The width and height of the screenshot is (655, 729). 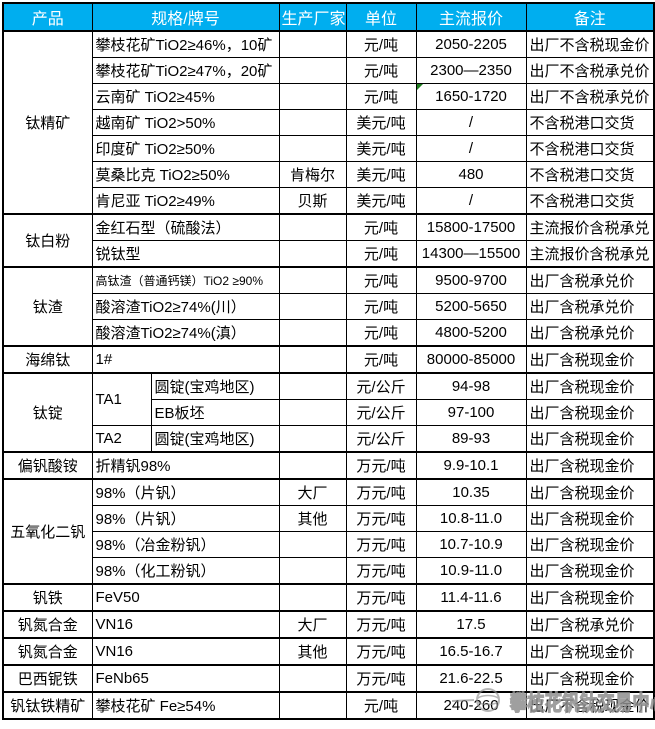 What do you see at coordinates (185, 17) in the screenshot?
I see `column-header-spec: 规格/牌号` at bounding box center [185, 17].